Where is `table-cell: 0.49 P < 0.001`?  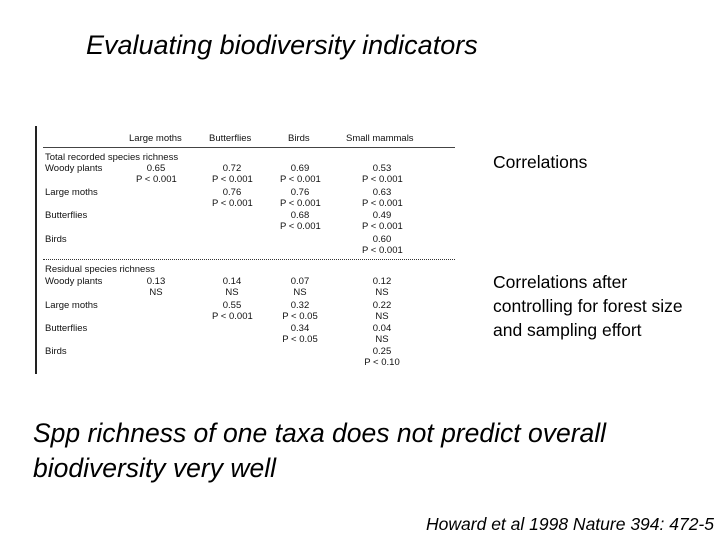
table-cell: 0.49 P < 0.001 is located at coordinates (382, 221).